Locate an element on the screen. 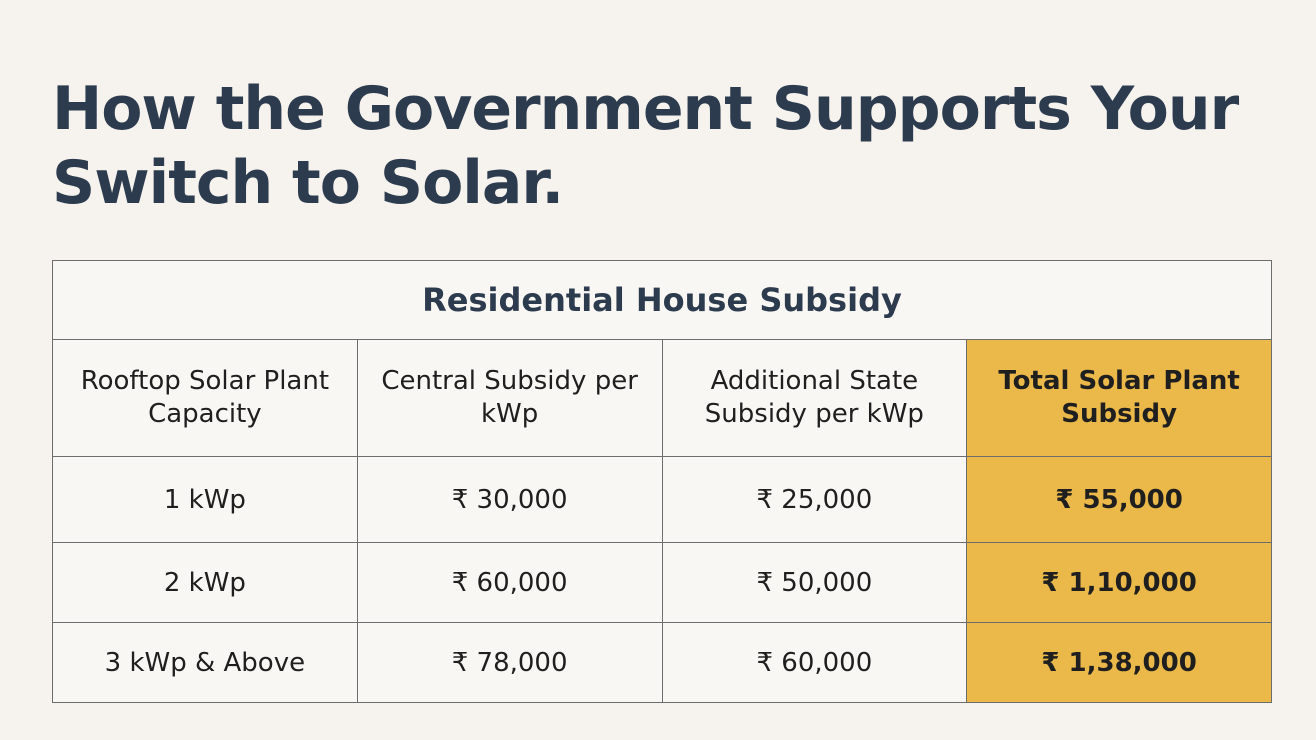 The height and width of the screenshot is (740, 1316). table-cell: ₹ 78,000 is located at coordinates (509, 662).